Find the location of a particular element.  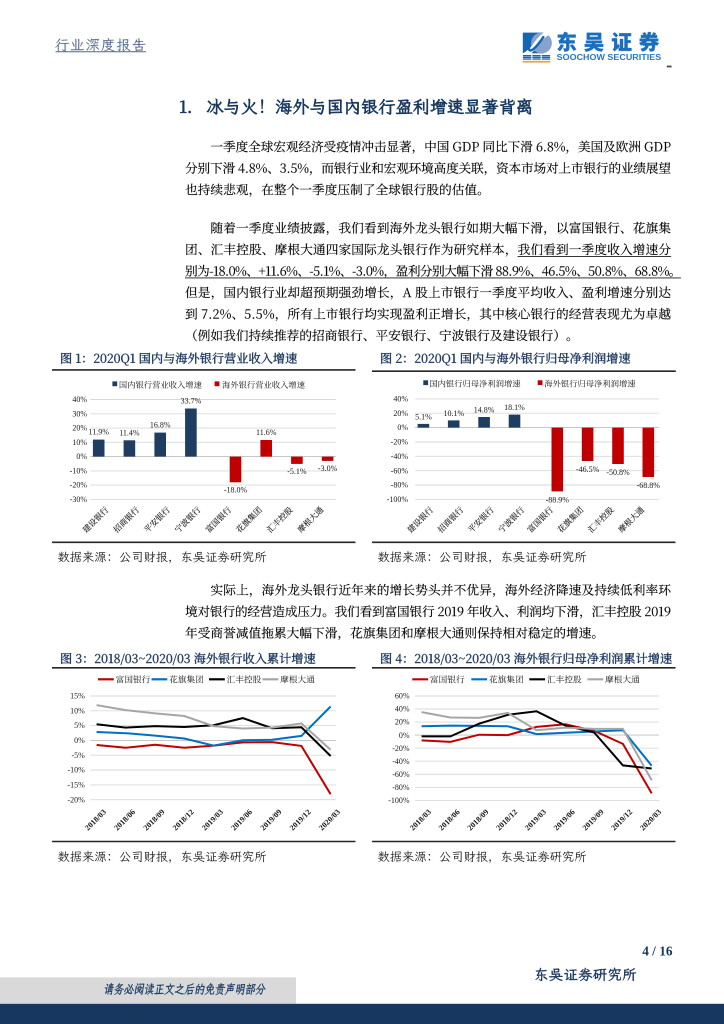

svg-text: 16.8% is located at coordinates (160, 425).